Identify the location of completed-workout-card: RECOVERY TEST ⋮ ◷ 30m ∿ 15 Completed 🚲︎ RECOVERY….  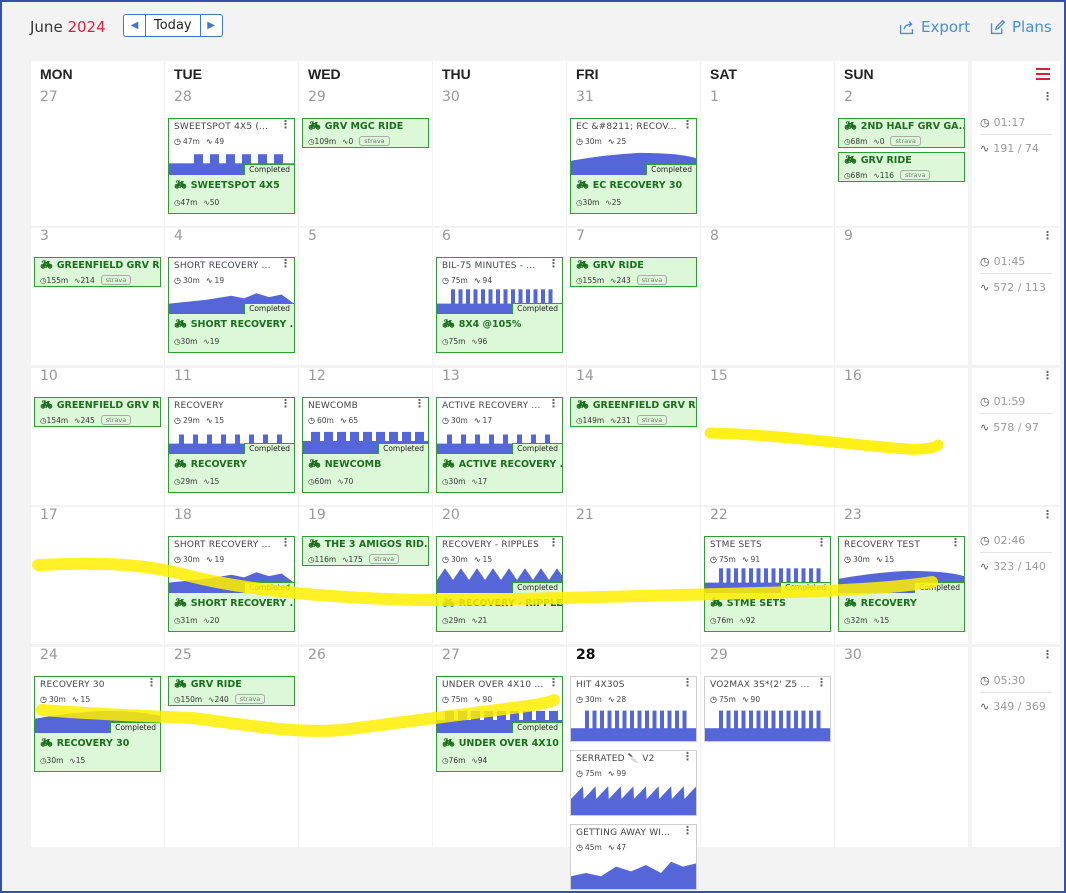
(901, 584).